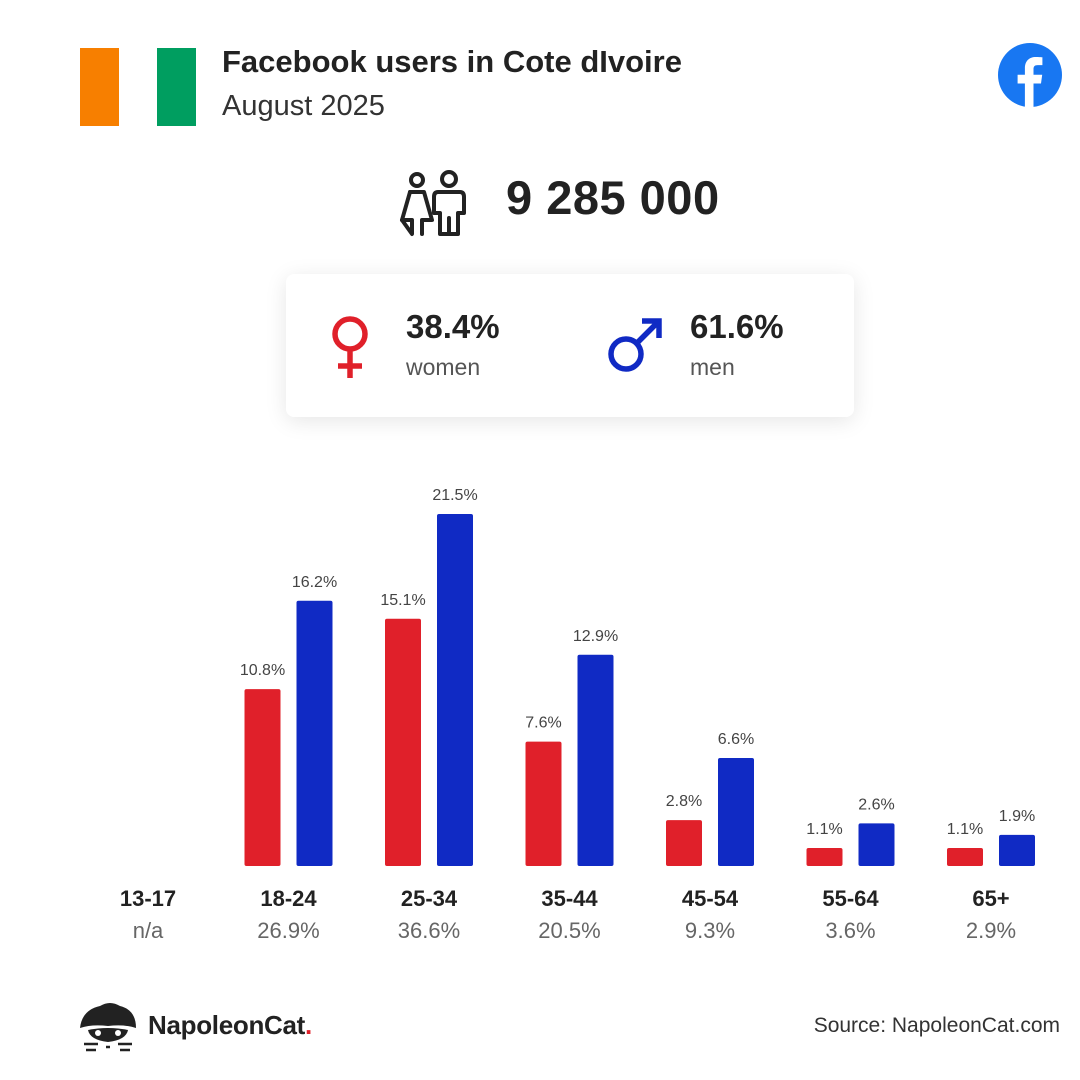 The height and width of the screenshot is (1080, 1080). What do you see at coordinates (288, 898) in the screenshot?
I see `age-category-label: 18-24` at bounding box center [288, 898].